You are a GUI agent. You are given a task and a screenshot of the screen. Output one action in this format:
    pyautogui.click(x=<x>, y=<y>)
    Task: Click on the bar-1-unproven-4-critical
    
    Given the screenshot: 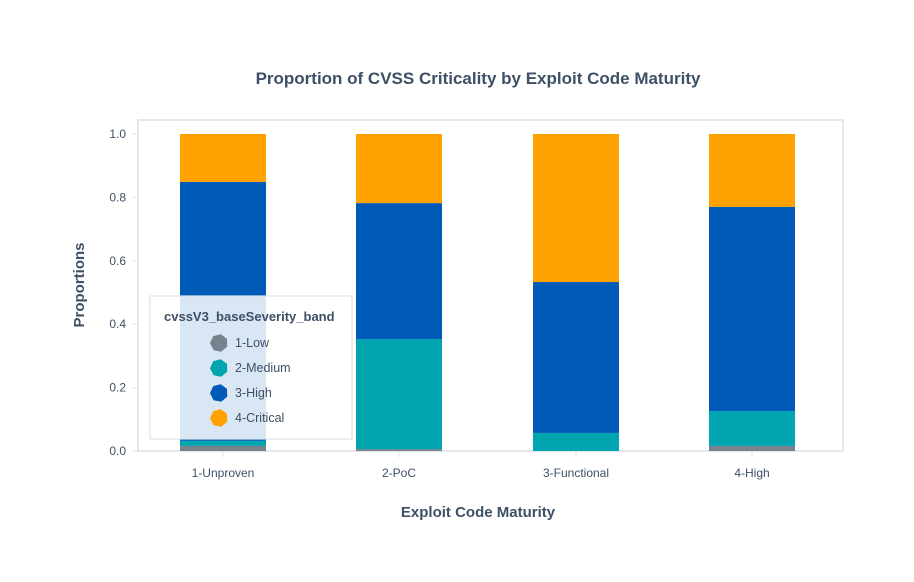 What is the action you would take?
    pyautogui.click(x=223, y=158)
    